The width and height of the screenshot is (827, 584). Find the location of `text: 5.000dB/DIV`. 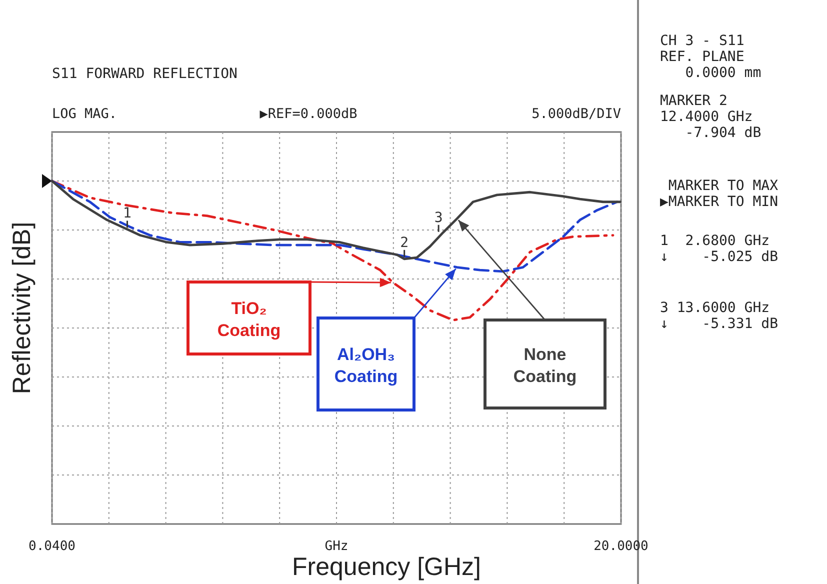

text: 5.000dB/DIV is located at coordinates (576, 114).